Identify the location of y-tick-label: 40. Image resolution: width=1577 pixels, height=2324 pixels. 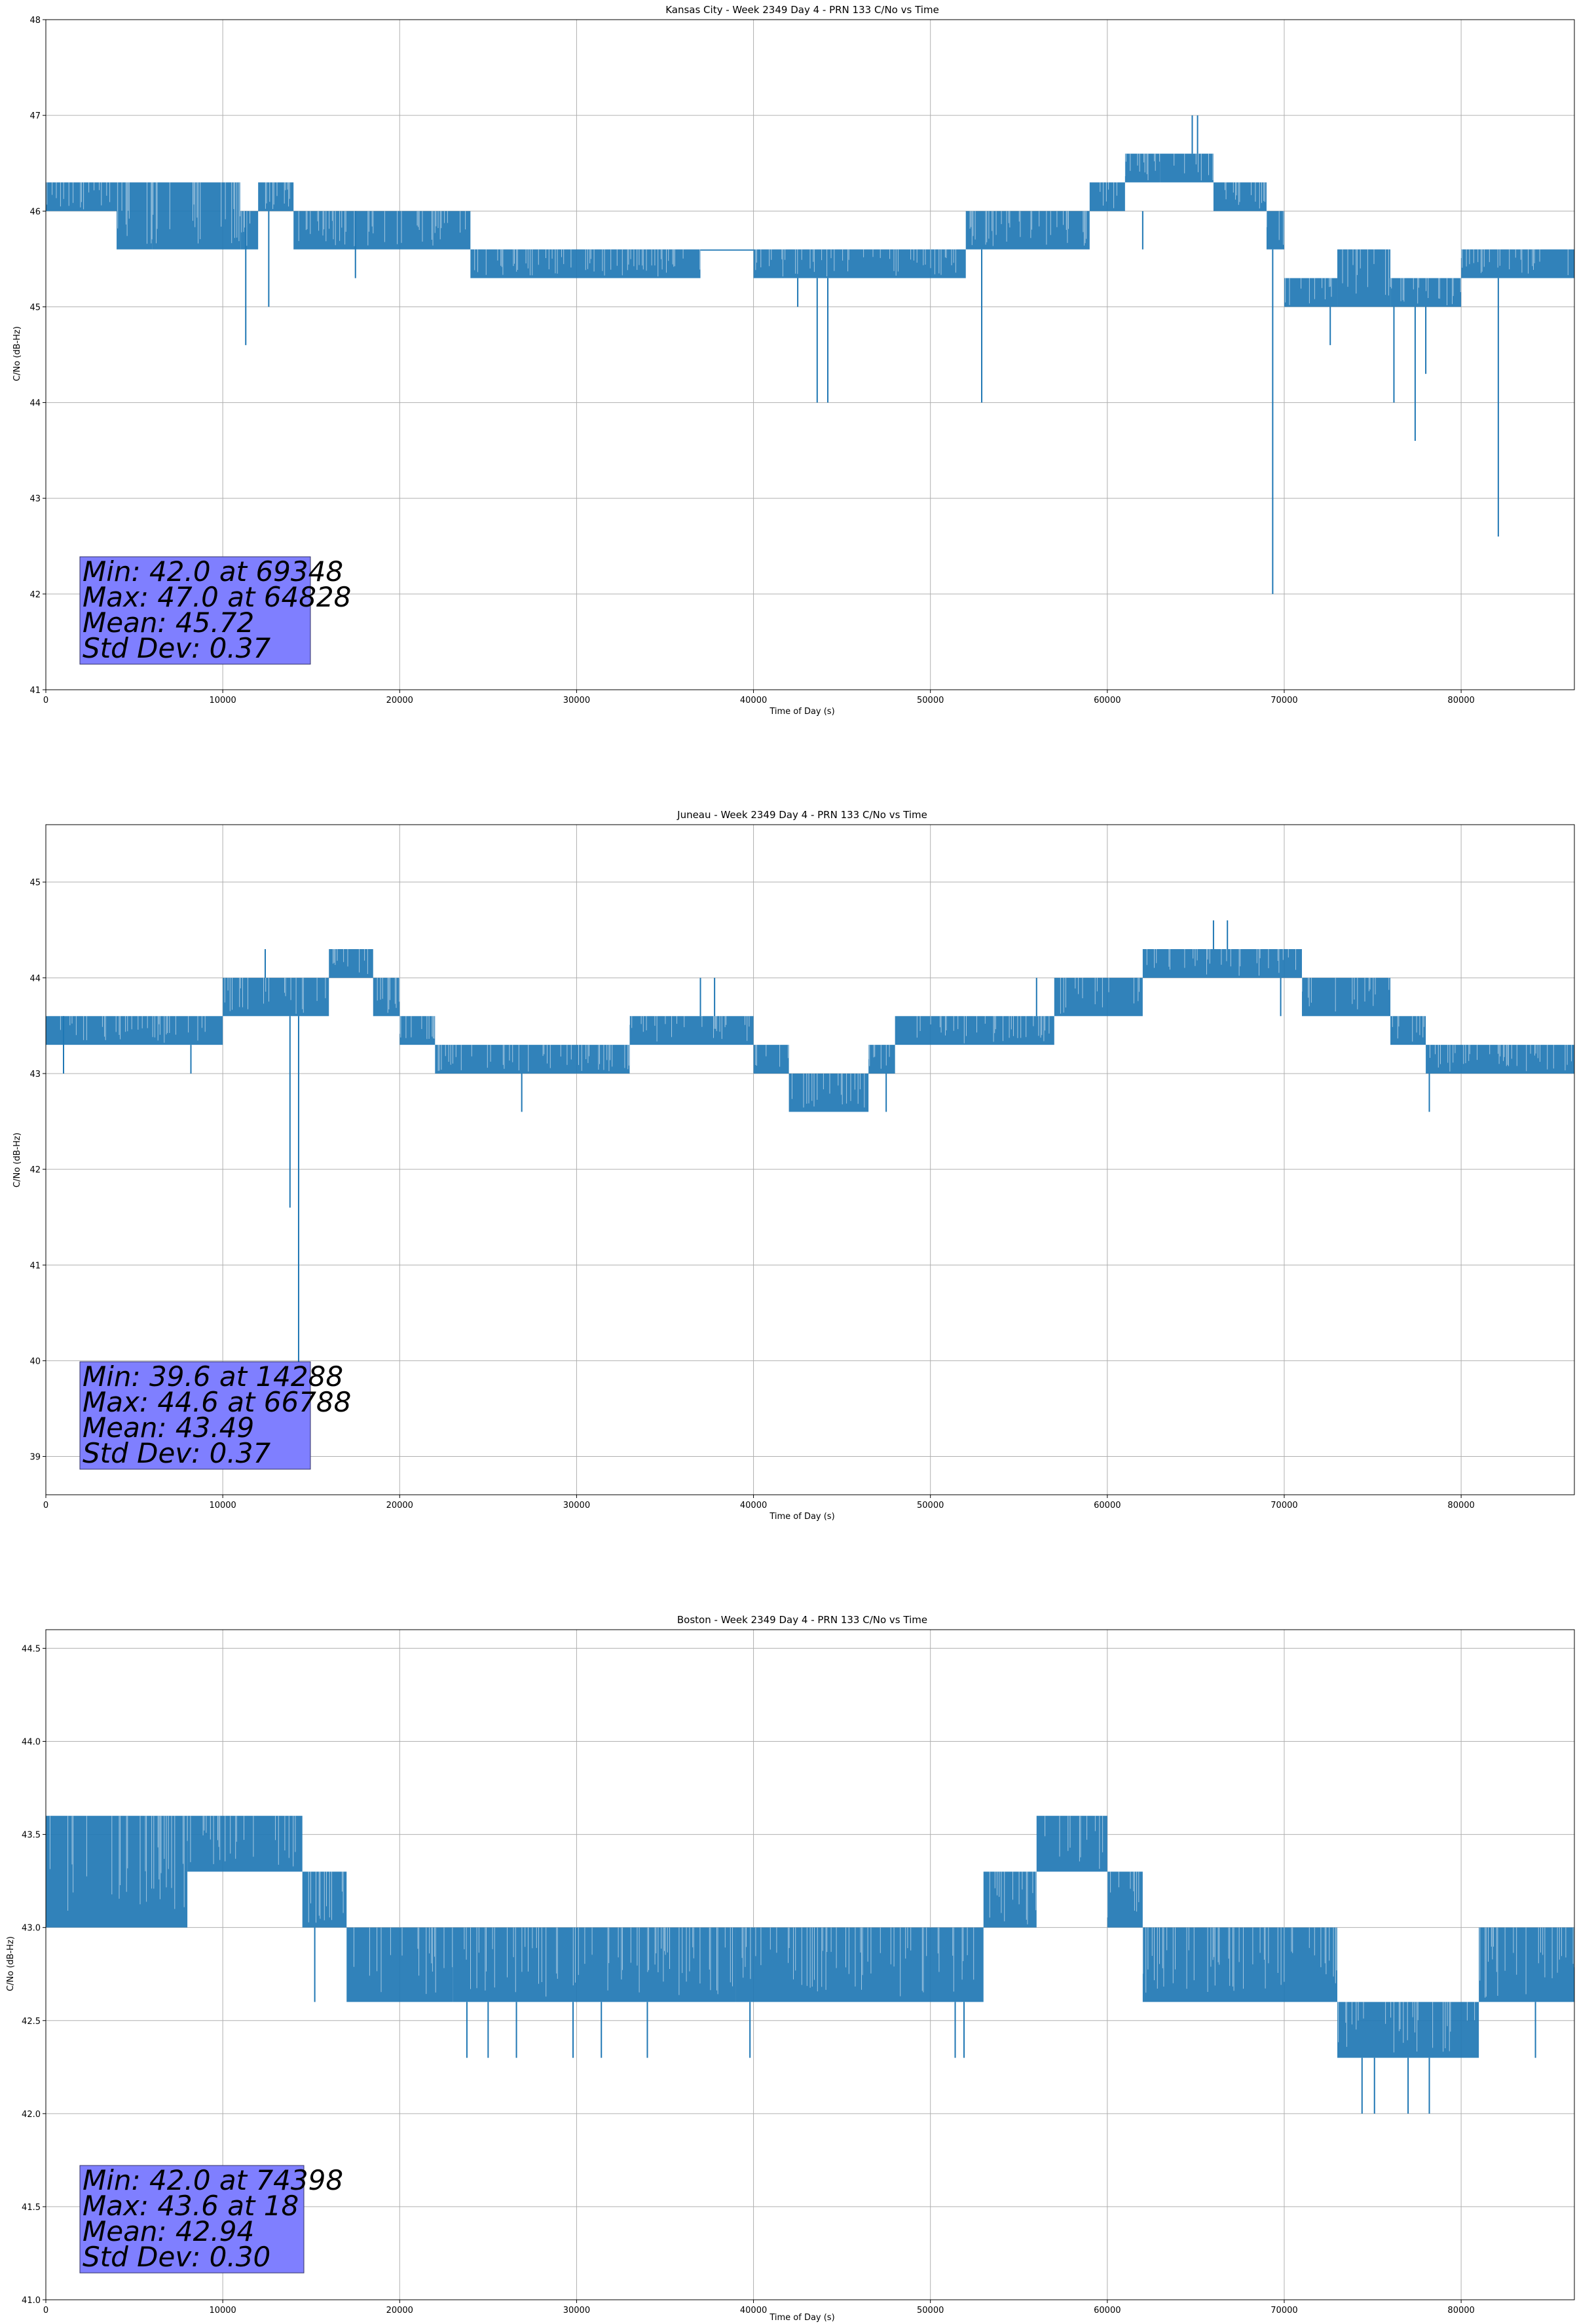
(35, 1361).